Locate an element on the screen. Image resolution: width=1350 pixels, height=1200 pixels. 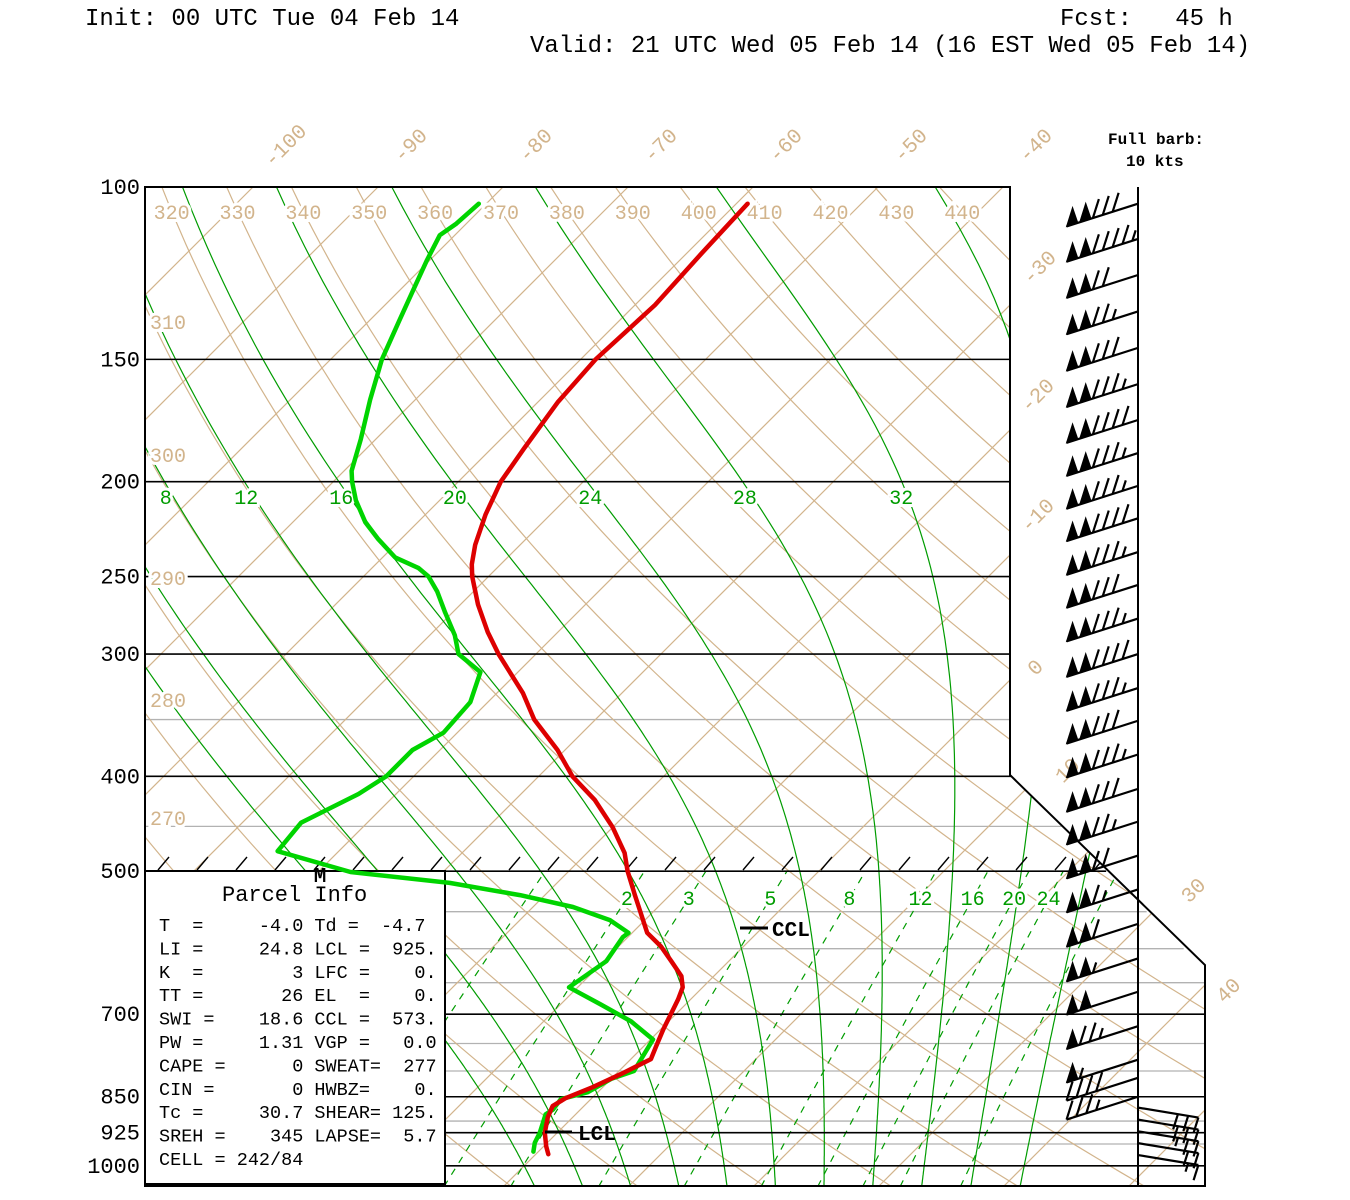
svg-text: 30 is located at coordinates (1195, 892).